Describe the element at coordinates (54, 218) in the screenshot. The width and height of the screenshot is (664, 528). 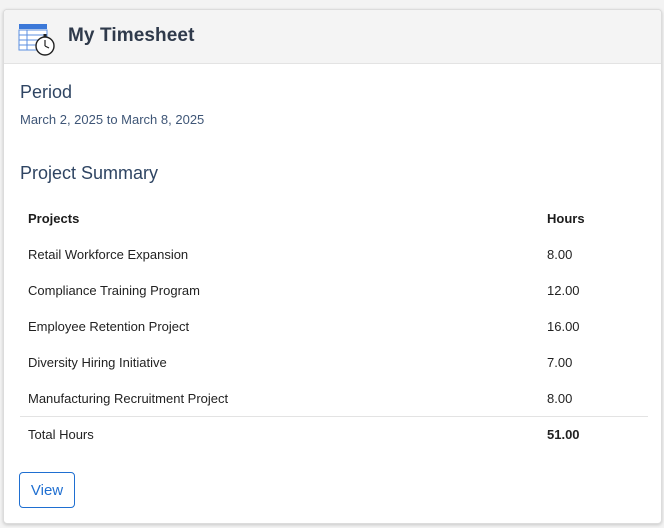
I see `projects-column-header: Projects` at that location.